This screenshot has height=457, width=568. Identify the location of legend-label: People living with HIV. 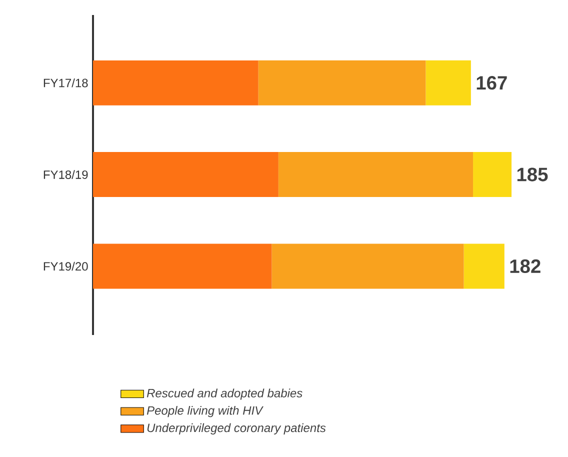
(205, 412).